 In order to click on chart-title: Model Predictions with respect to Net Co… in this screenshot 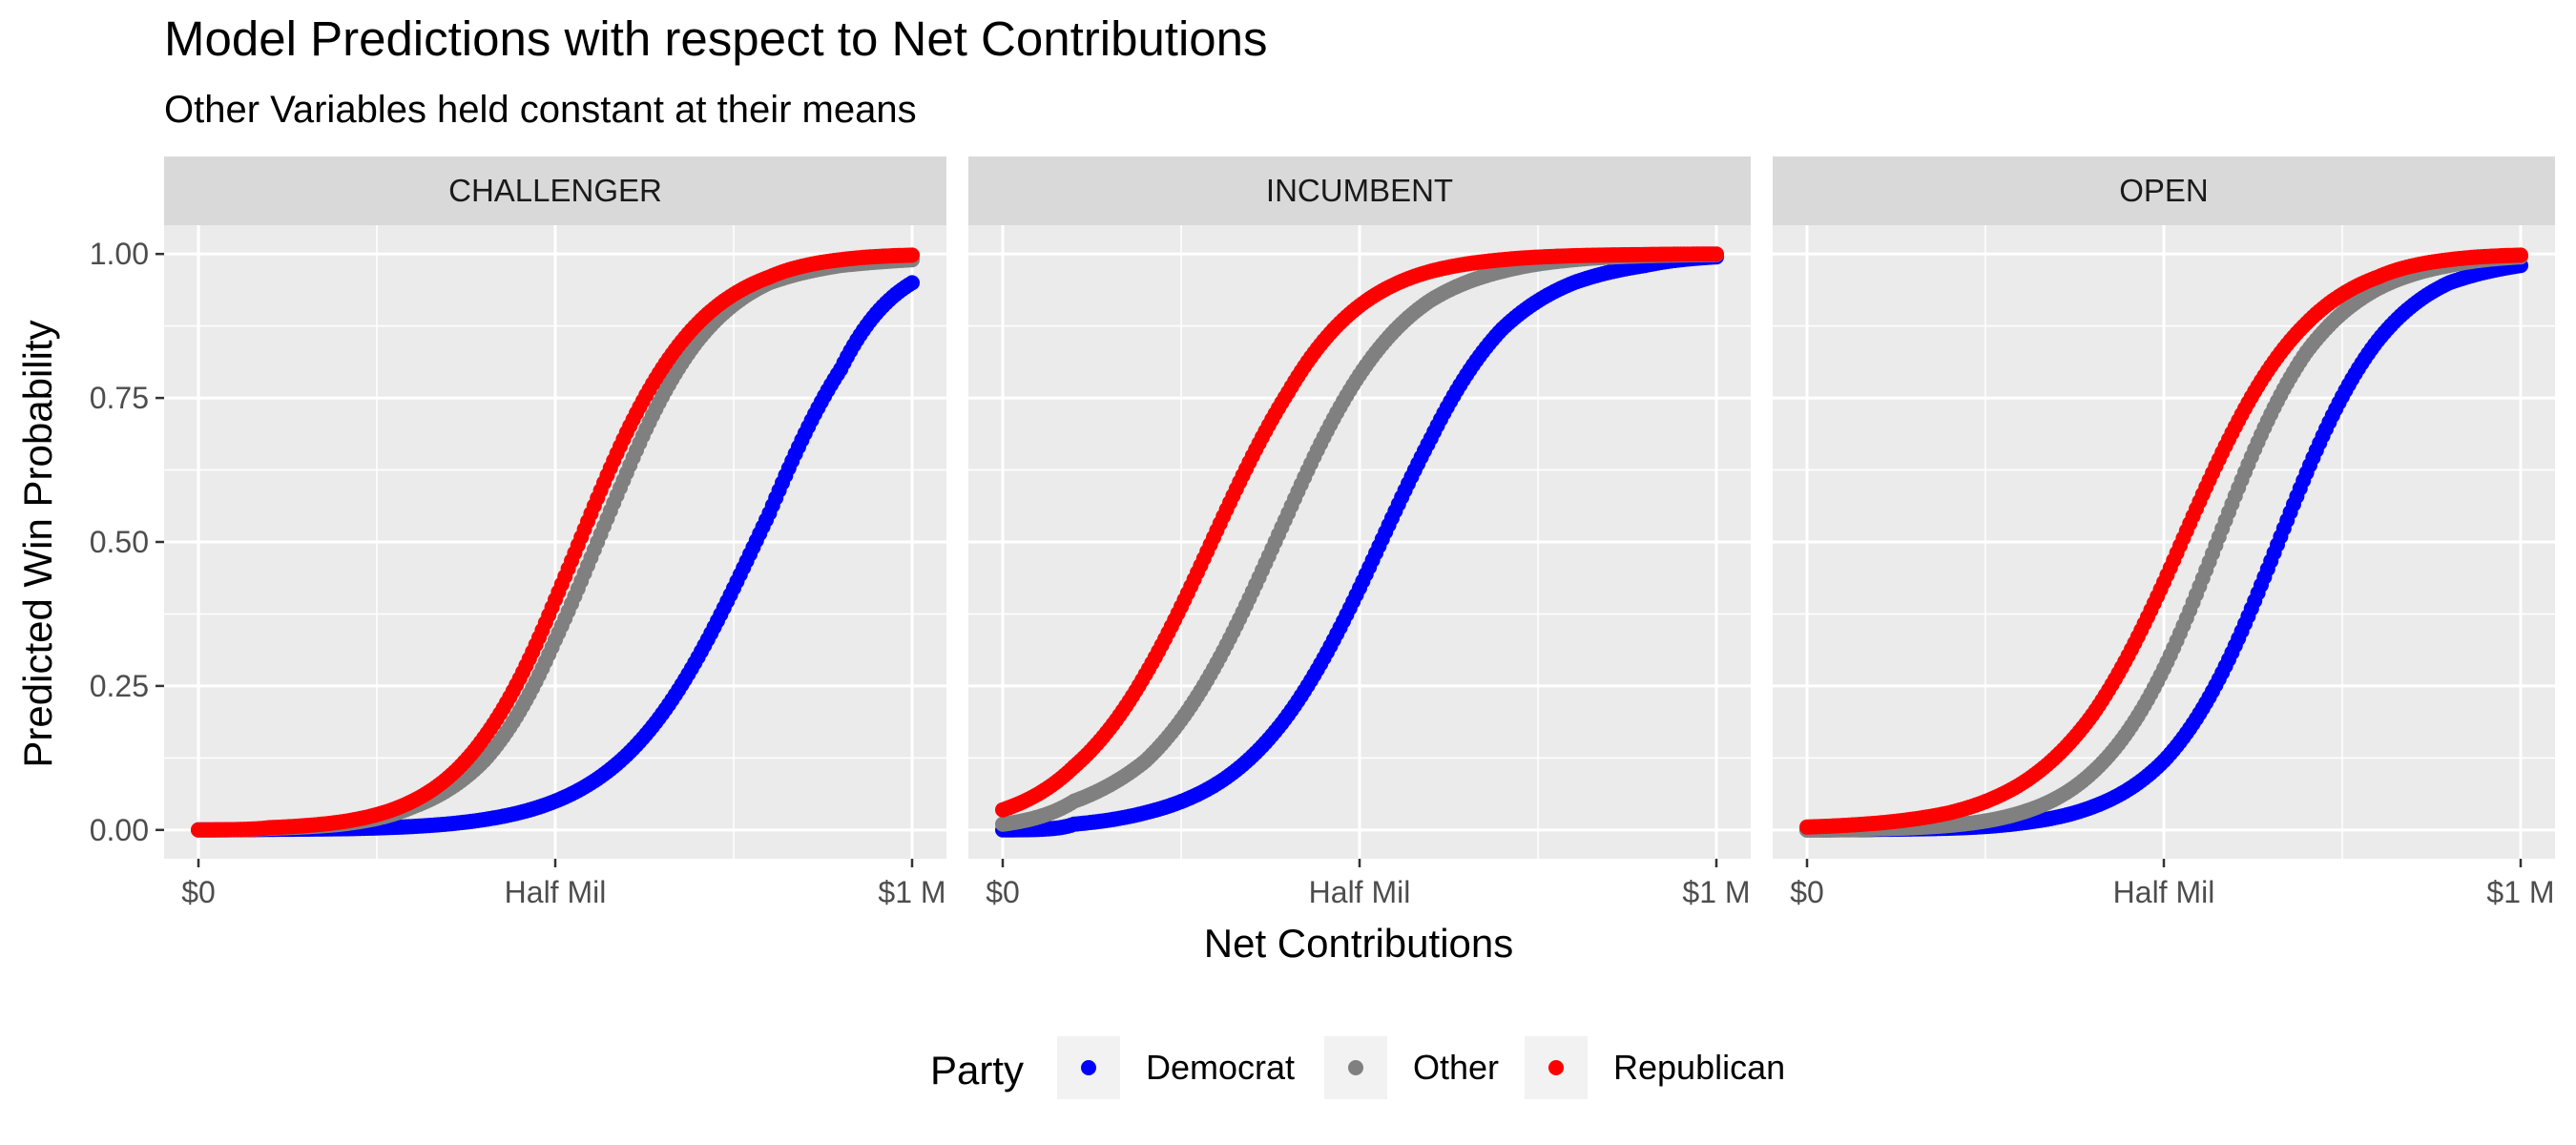, I will do `click(716, 38)`.